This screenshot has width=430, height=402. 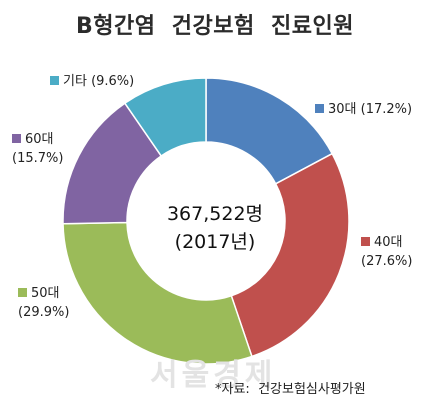 What do you see at coordinates (215, 228) in the screenshot?
I see `center-total: 367,522명 (2017년)` at bounding box center [215, 228].